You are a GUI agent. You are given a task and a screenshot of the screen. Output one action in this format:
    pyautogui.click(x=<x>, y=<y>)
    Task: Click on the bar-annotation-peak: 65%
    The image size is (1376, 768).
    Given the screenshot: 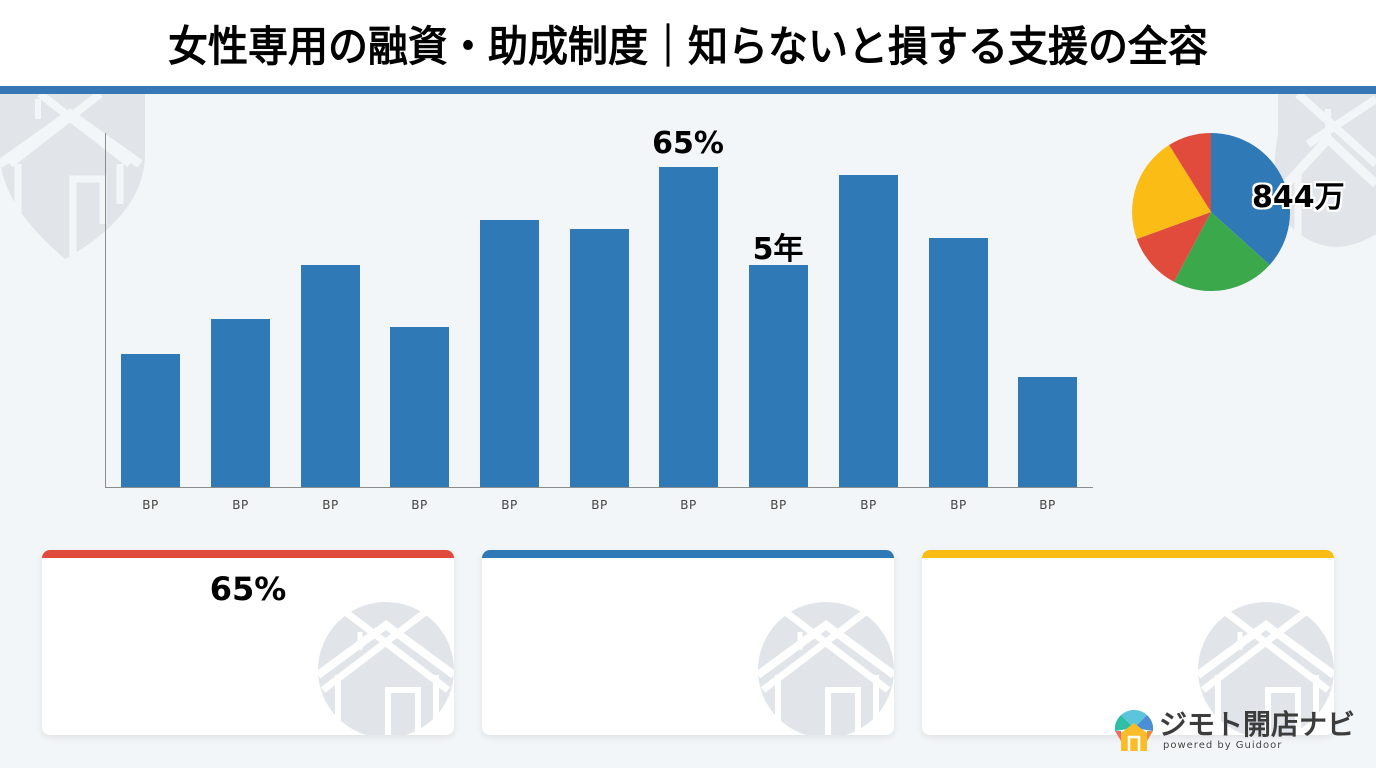 What is the action you would take?
    pyautogui.click(x=688, y=143)
    